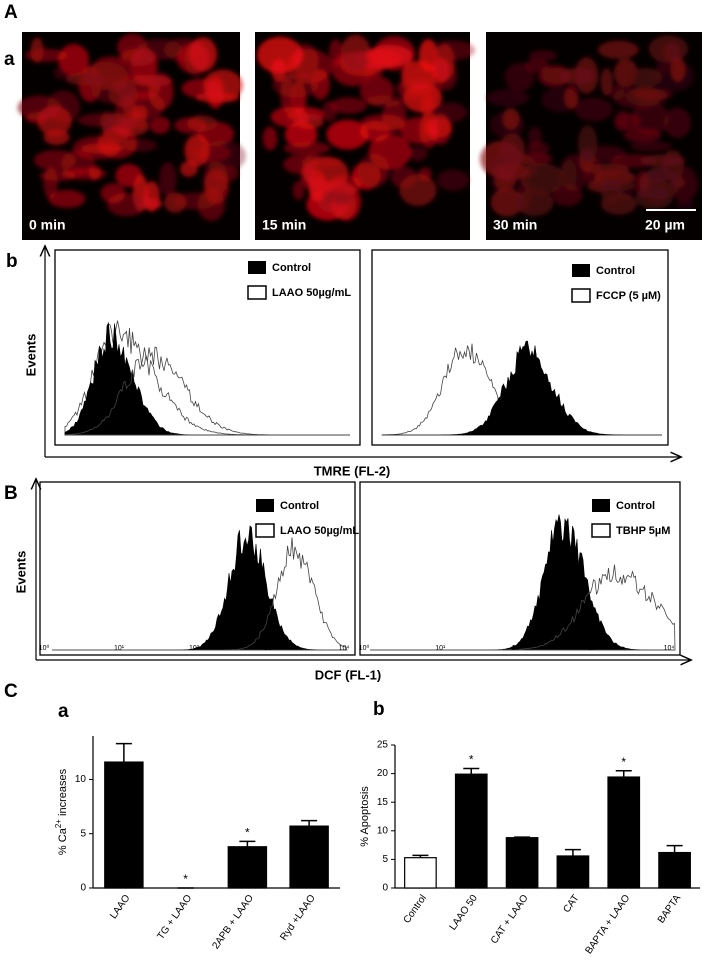 This screenshot has height=960, width=708. Describe the element at coordinates (385, 888) in the screenshot. I see `y-tick-label: 0` at that location.